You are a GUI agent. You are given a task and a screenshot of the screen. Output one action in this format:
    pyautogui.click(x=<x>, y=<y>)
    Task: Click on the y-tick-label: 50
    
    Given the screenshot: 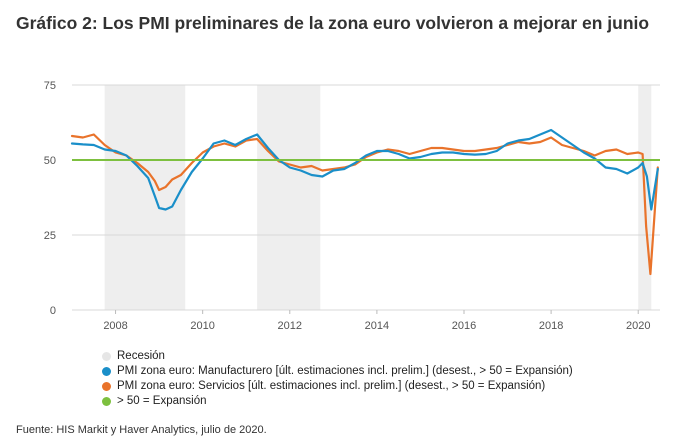 What is the action you would take?
    pyautogui.click(x=50, y=161)
    